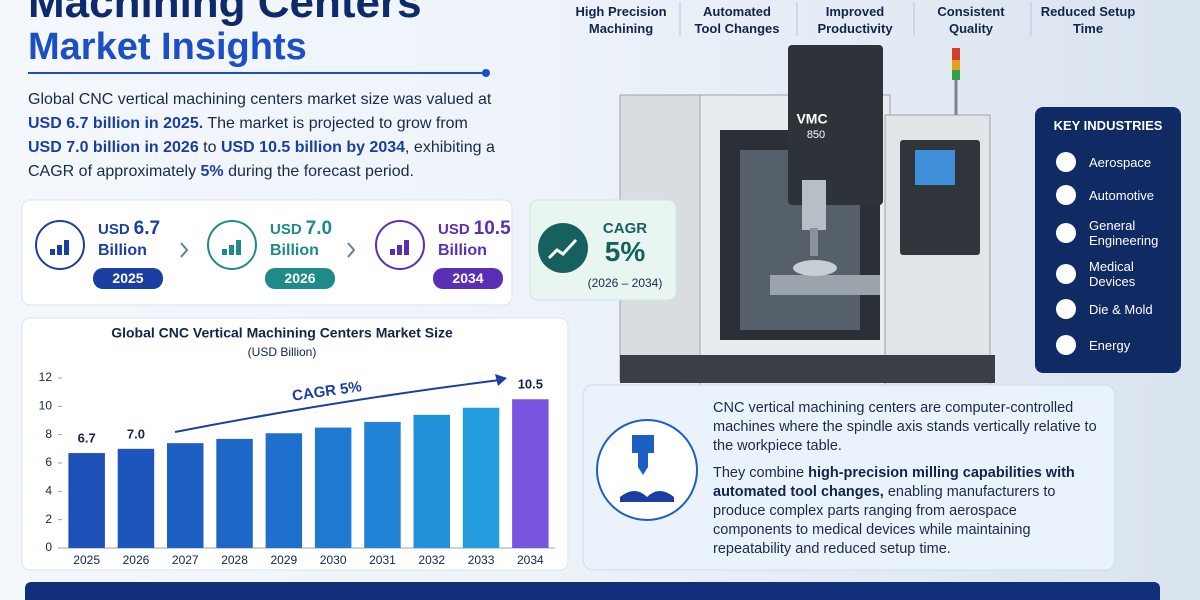 Image resolution: width=1200 pixels, height=600 pixels. Describe the element at coordinates (129, 229) in the screenshot. I see `stat-value: USD 6.7` at that location.